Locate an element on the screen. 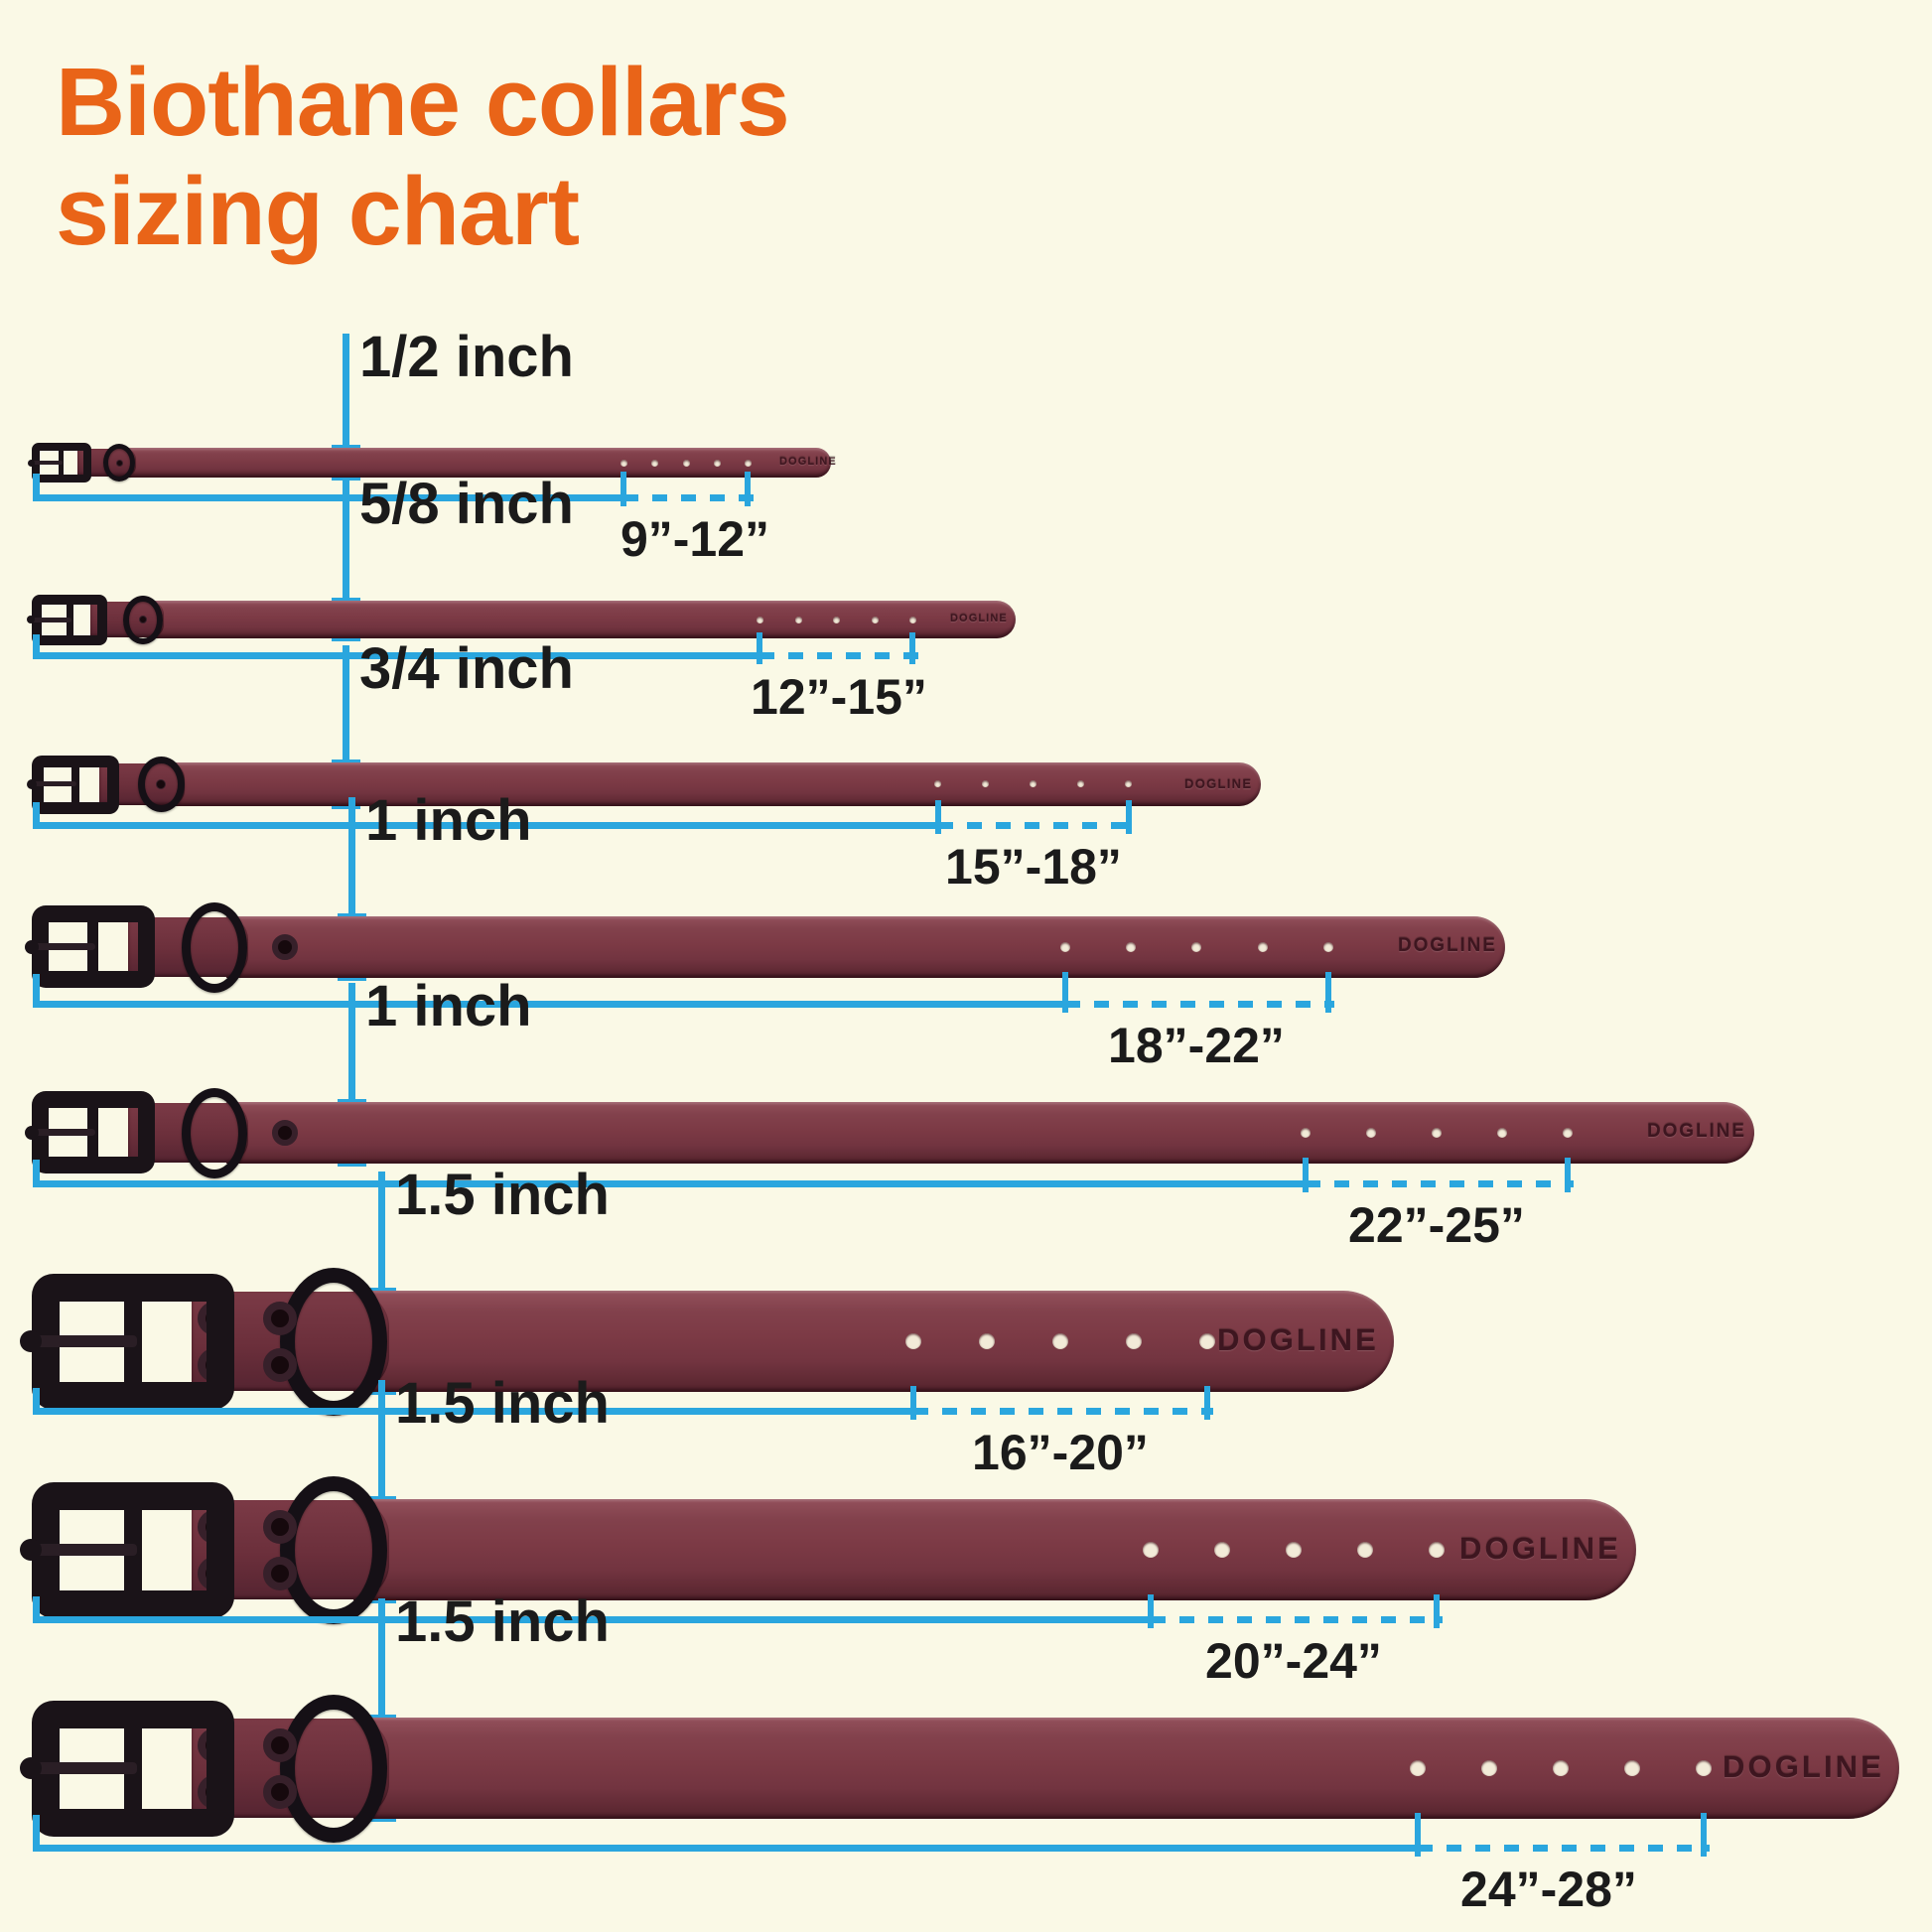 Image resolution: width=1932 pixels, height=1932 pixels. size-range-label: 12”-15” is located at coordinates (839, 697).